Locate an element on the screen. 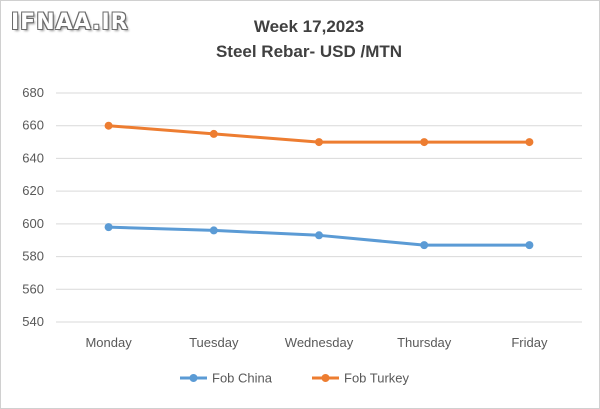 The width and height of the screenshot is (600, 409). ifnaa-logo: IFNAA.IR is located at coordinates (70, 22).